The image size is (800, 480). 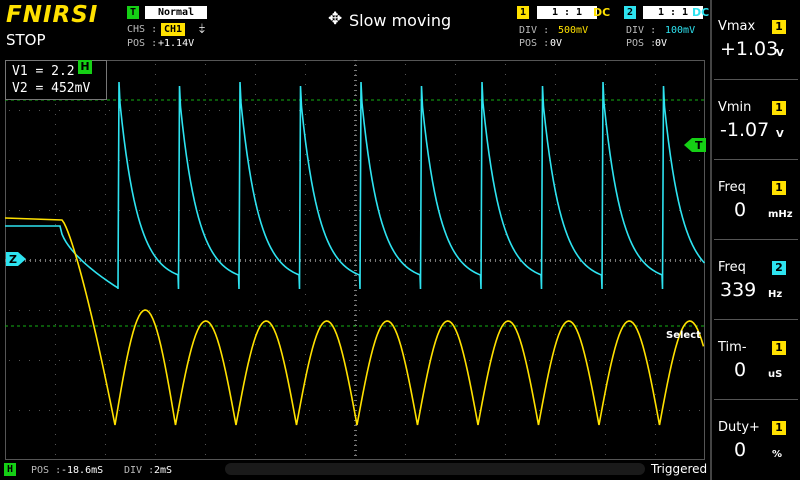 What do you see at coordinates (641, 30) in the screenshot?
I see `ch2-div-label: DIV :` at bounding box center [641, 30].